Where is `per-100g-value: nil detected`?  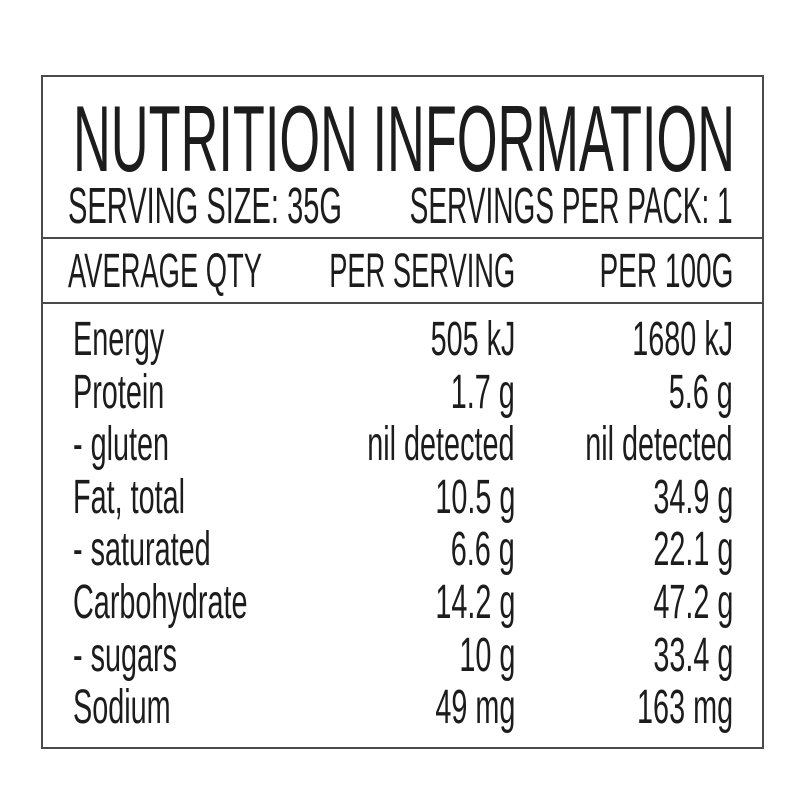 per-100g-value: nil detected is located at coordinates (659, 445).